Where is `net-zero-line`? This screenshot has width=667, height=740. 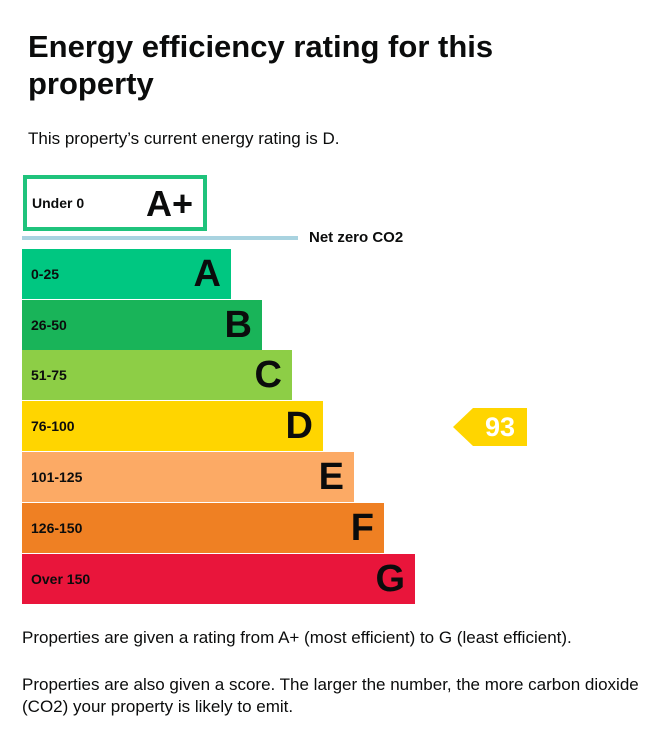 net-zero-line is located at coordinates (160, 238).